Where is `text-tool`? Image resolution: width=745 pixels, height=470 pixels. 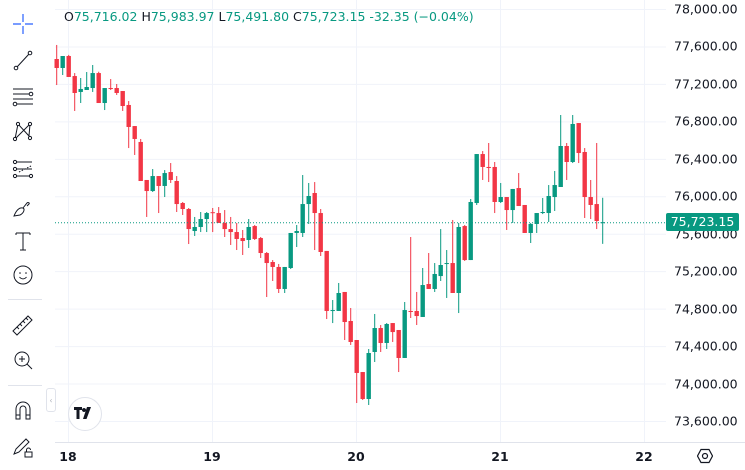 text-tool is located at coordinates (23, 241).